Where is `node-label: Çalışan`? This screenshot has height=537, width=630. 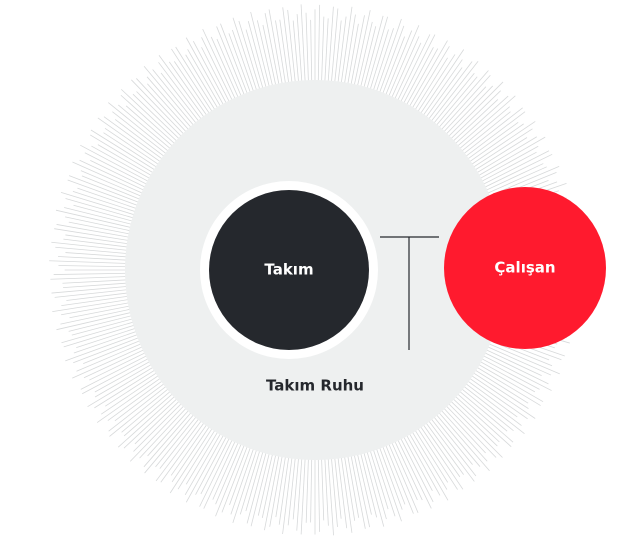
node-label: Çalışan is located at coordinates (524, 268).